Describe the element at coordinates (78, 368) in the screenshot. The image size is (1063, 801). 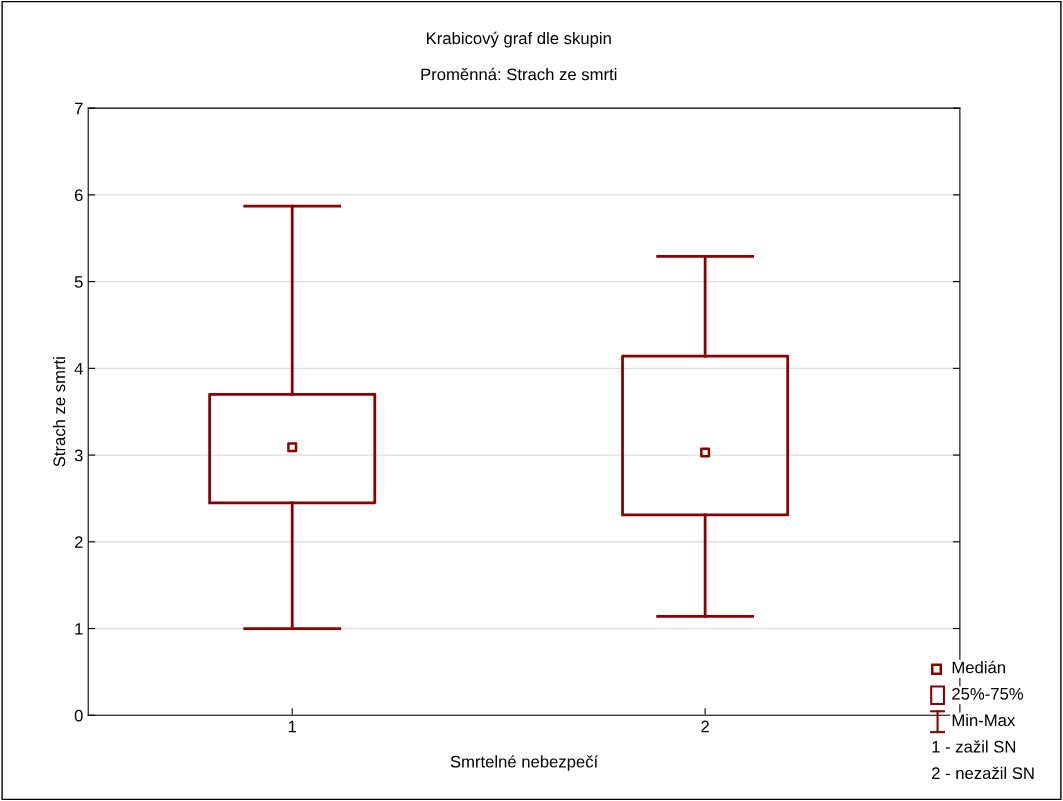
I see `y-tick-label: 4` at that location.